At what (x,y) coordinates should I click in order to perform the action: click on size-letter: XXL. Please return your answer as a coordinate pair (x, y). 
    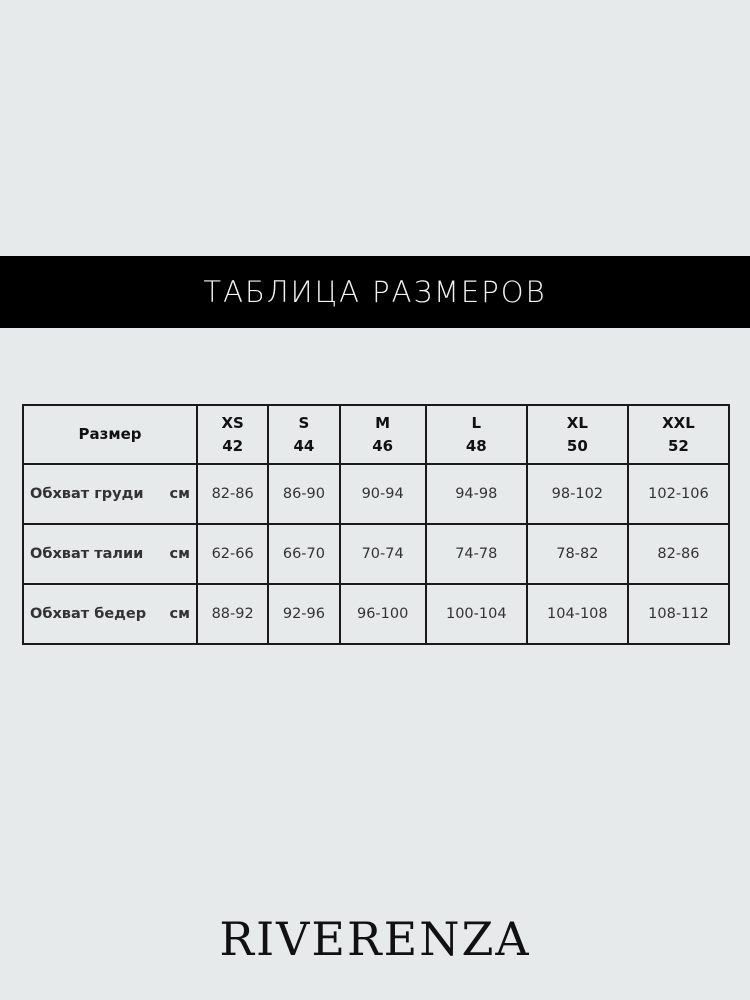
    Looking at the image, I should click on (678, 422).